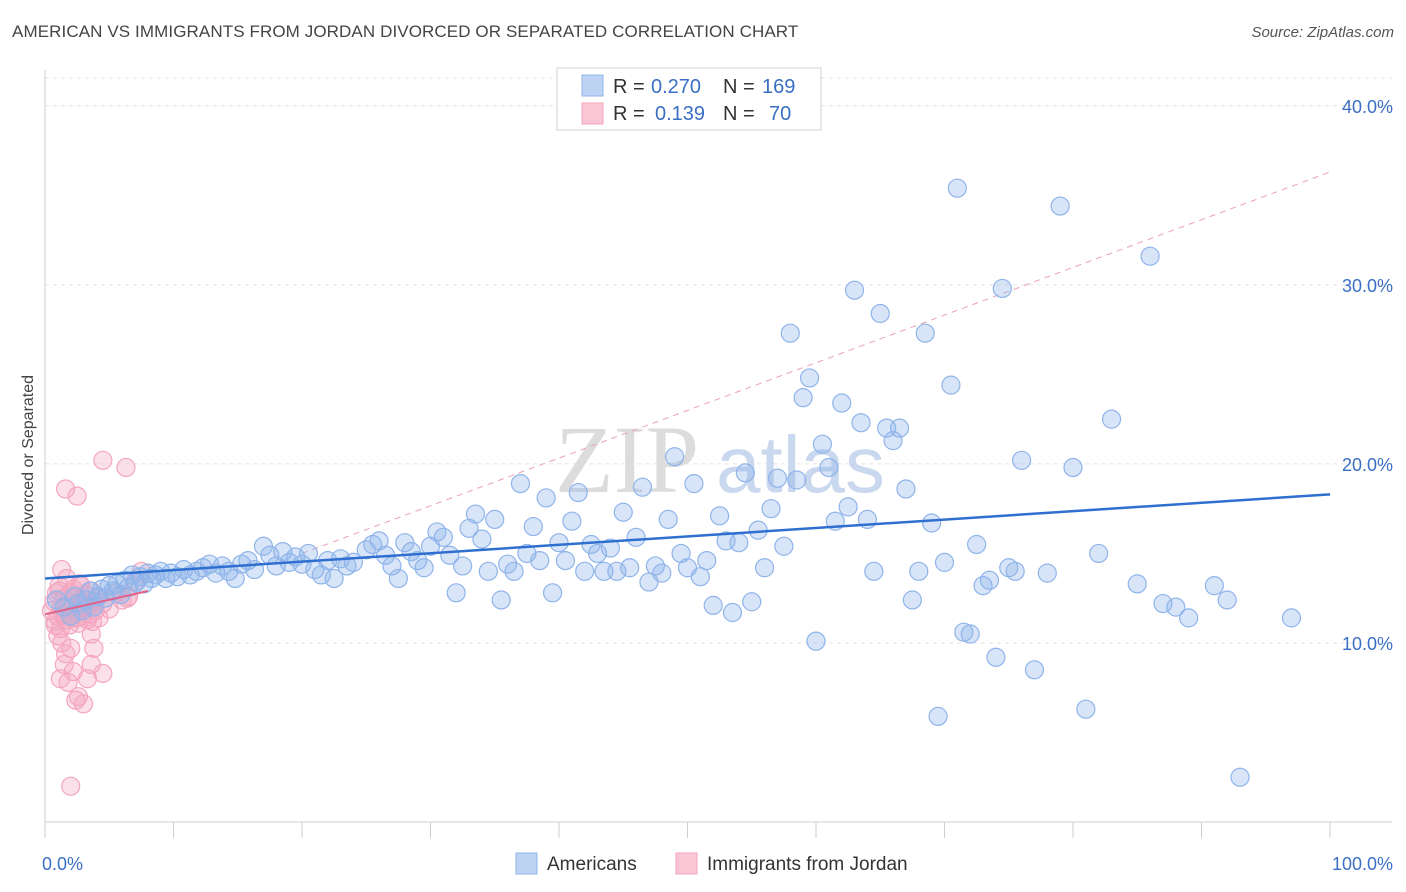 Image resolution: width=1406 pixels, height=892 pixels. I want to click on watermark: ZIP atlas, so click(720, 459).